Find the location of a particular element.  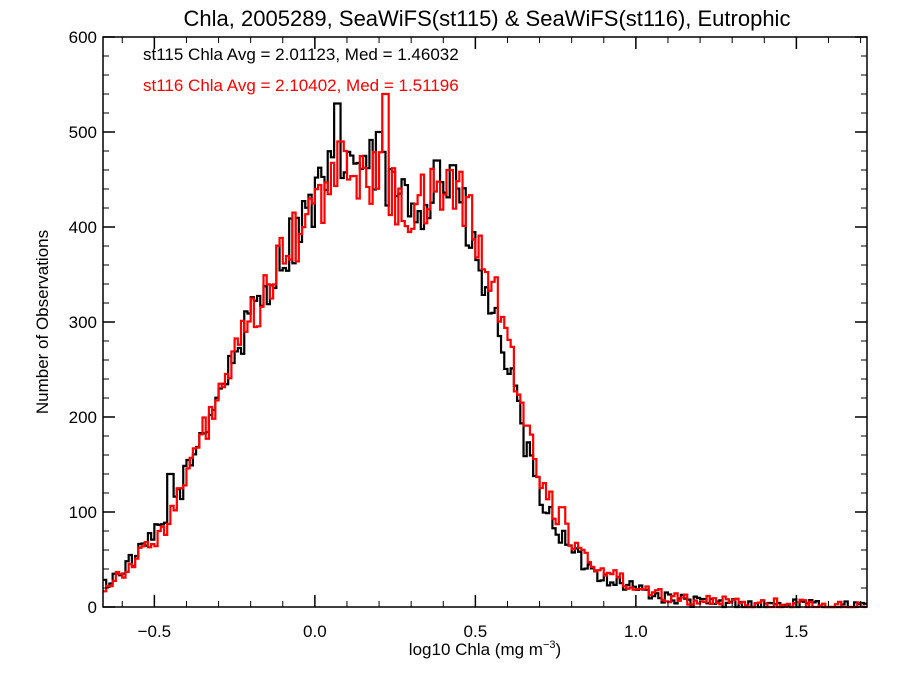

annotation-st115: st115 Chla Avg = 2.01123, Med = 1.46032 is located at coordinates (301, 54).